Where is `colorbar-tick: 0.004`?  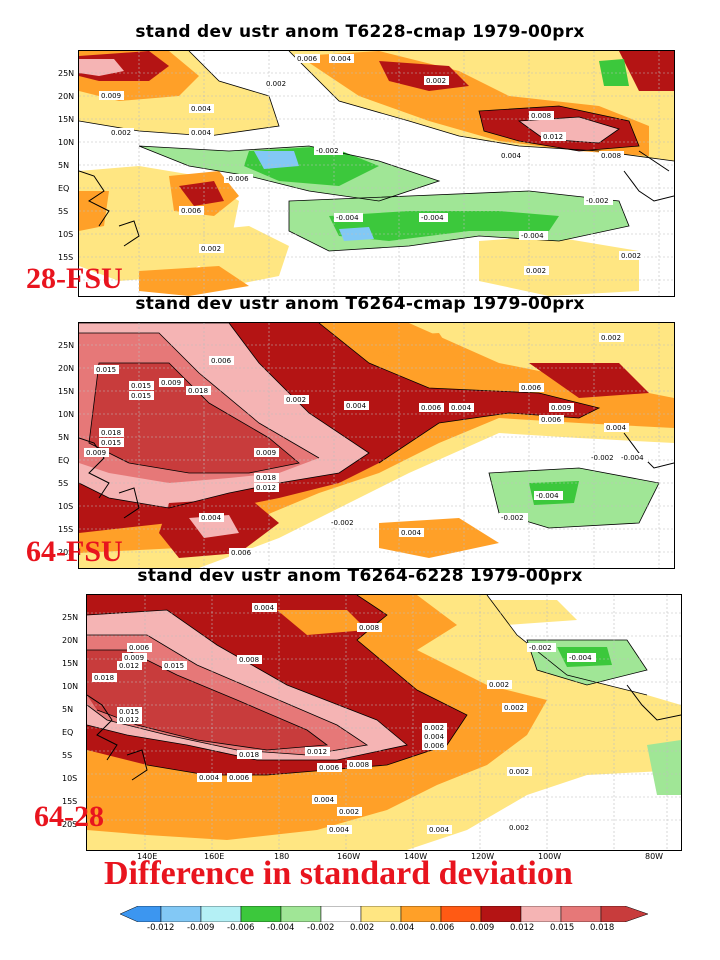 colorbar-tick: 0.004 is located at coordinates (402, 928).